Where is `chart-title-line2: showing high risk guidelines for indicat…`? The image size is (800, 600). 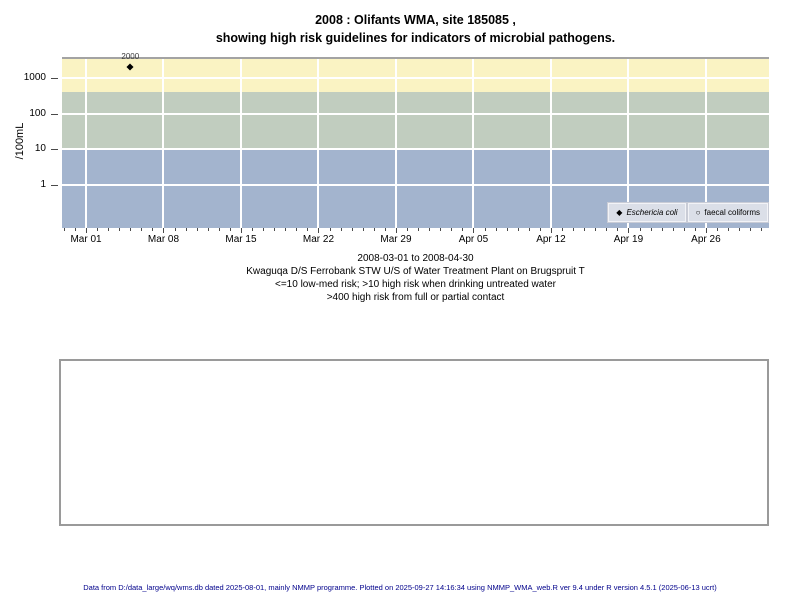 chart-title-line2: showing high risk guidelines for indicat… is located at coordinates (415, 38).